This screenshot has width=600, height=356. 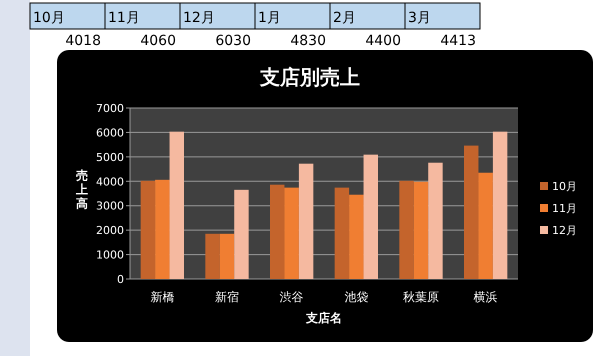 What do you see at coordinates (110, 181) in the screenshot?
I see `y-tick-label: 4000` at bounding box center [110, 181].